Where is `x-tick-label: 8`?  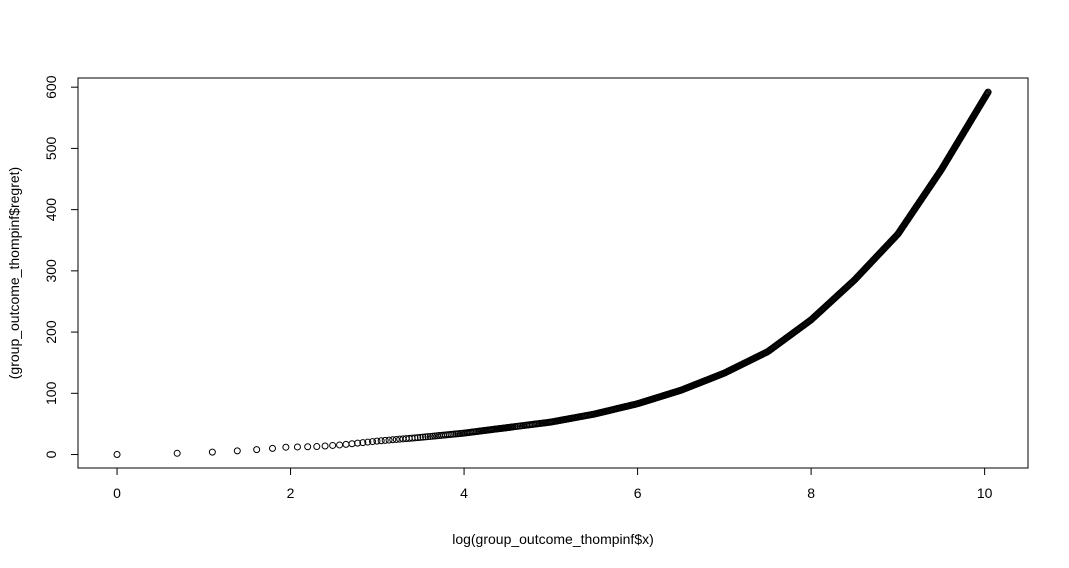 x-tick-label: 8 is located at coordinates (811, 493).